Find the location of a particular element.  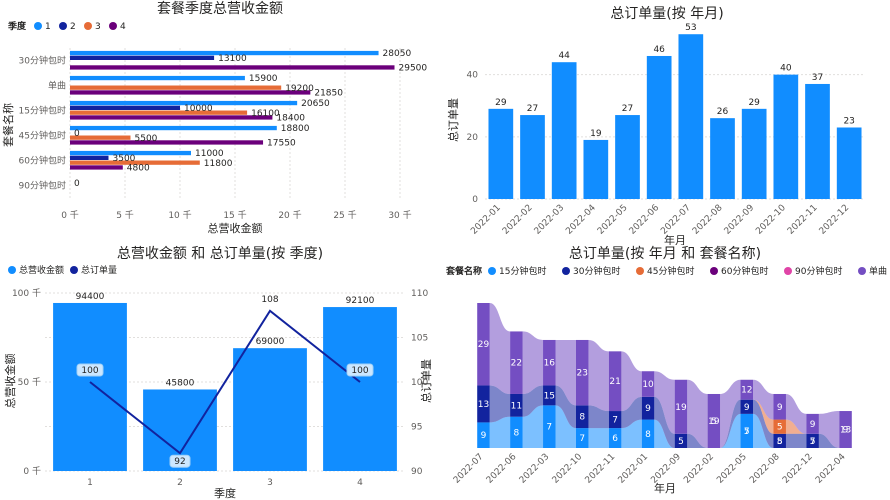

x-tick-label: 2022-06 is located at coordinates (502, 469).